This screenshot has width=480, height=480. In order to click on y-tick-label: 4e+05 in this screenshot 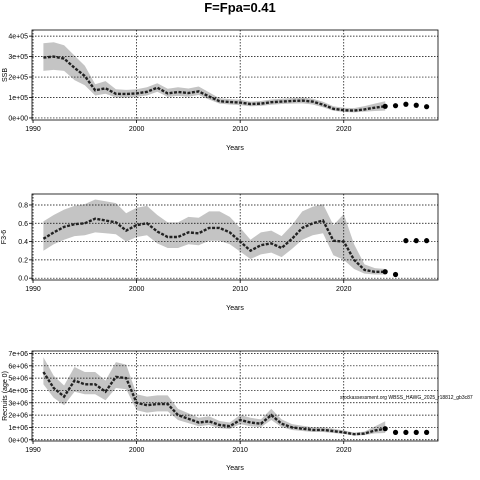, I will do `click(18, 37)`.